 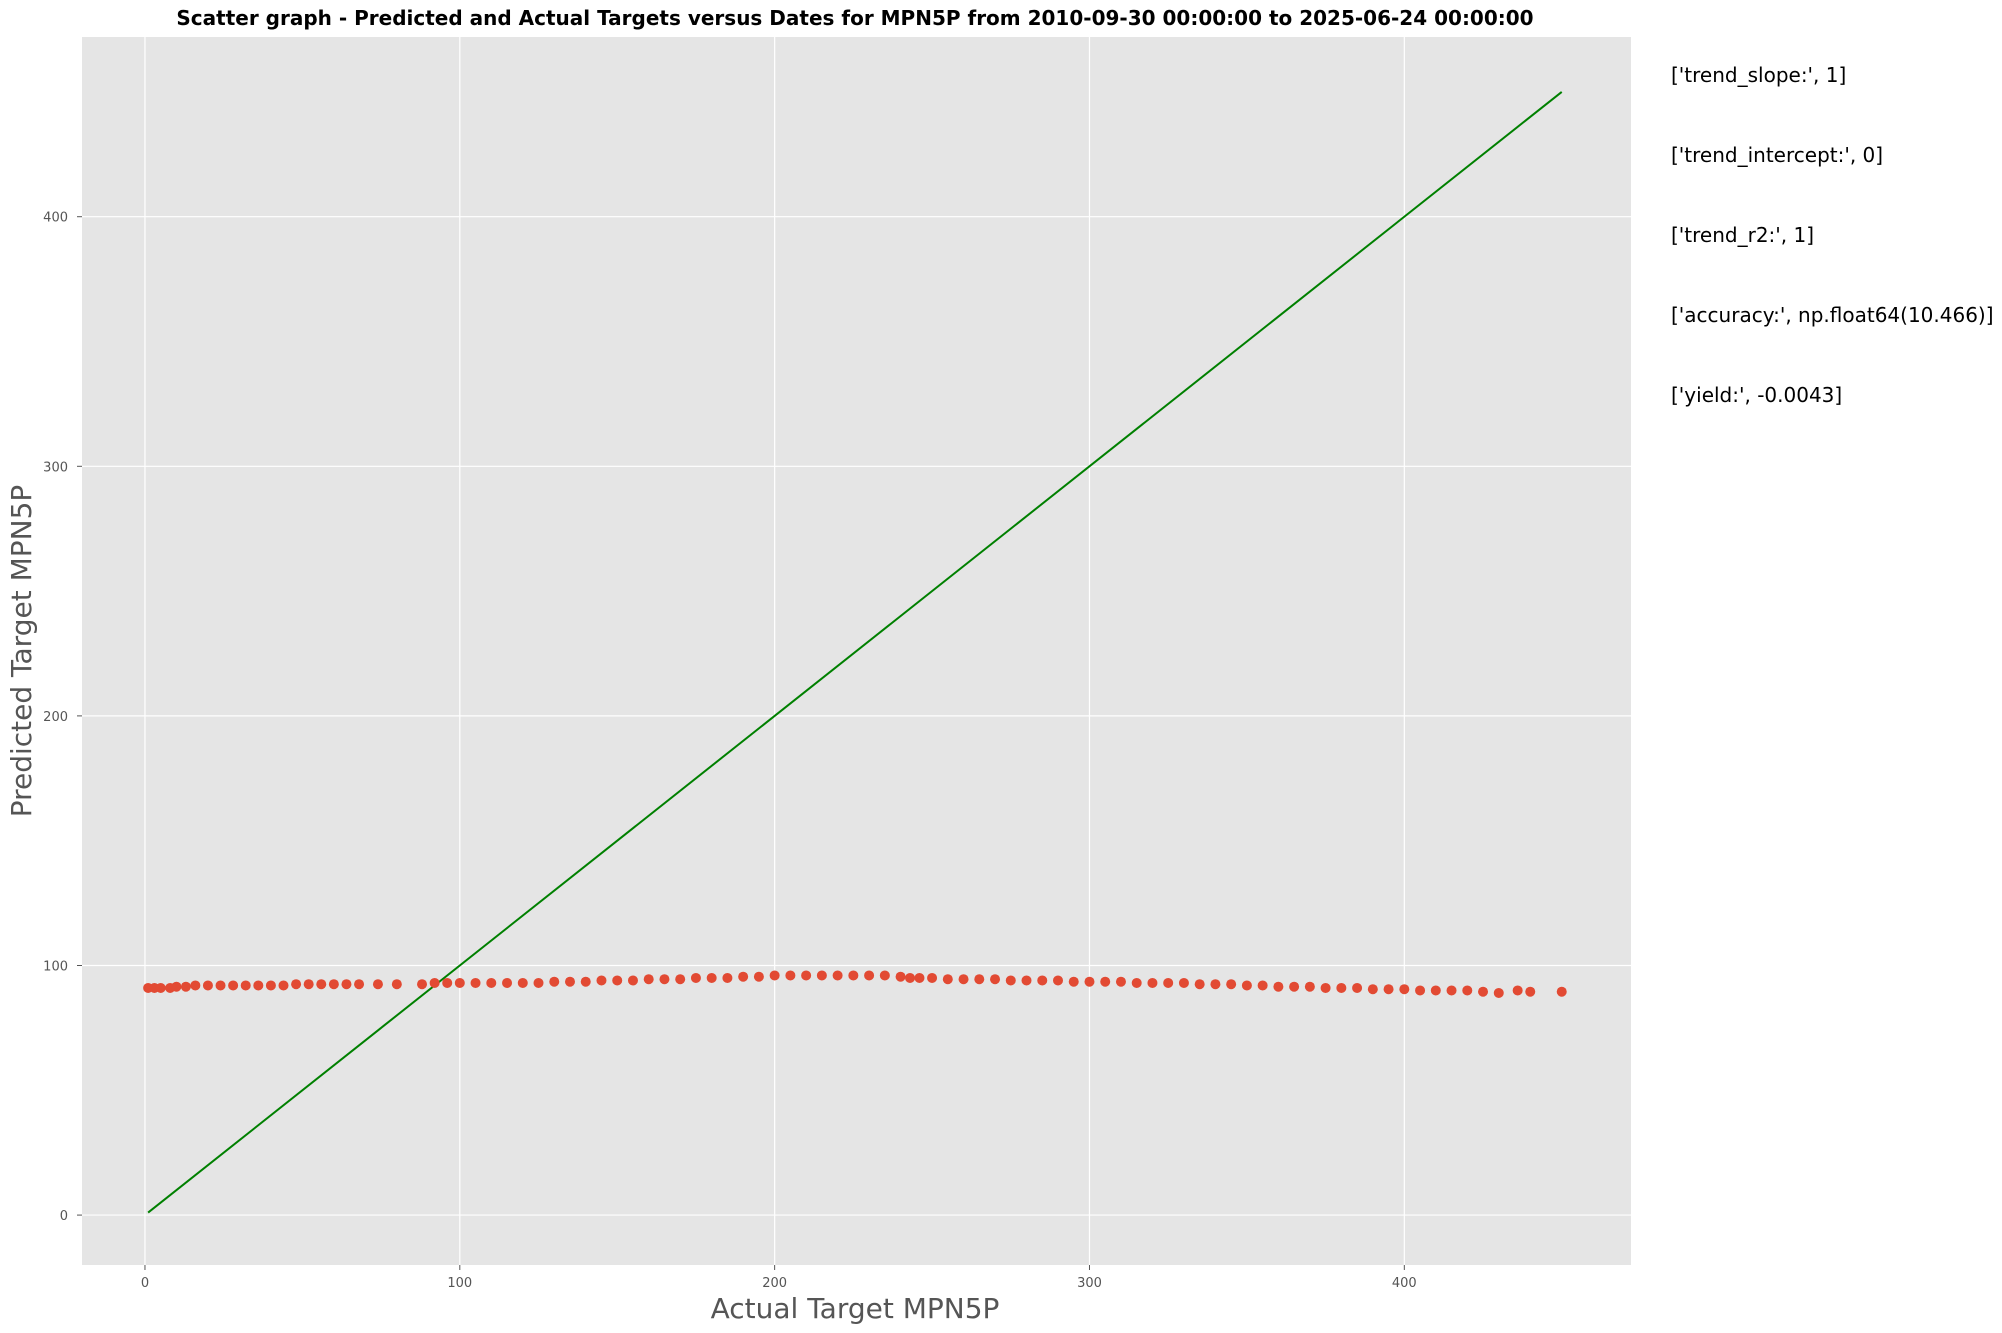 What do you see at coordinates (1089, 1283) in the screenshot?
I see `x-tick-label: 300` at bounding box center [1089, 1283].